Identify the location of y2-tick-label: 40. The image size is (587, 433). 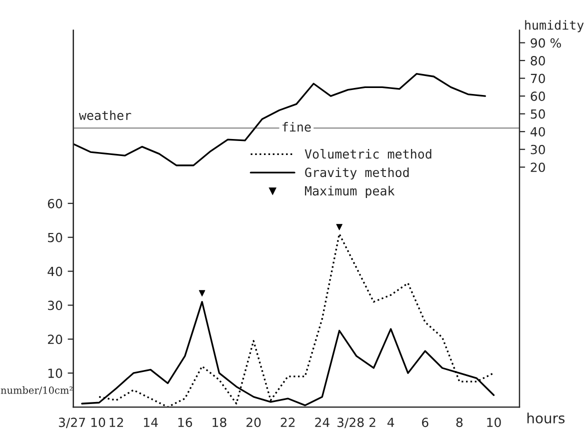
(537, 132).